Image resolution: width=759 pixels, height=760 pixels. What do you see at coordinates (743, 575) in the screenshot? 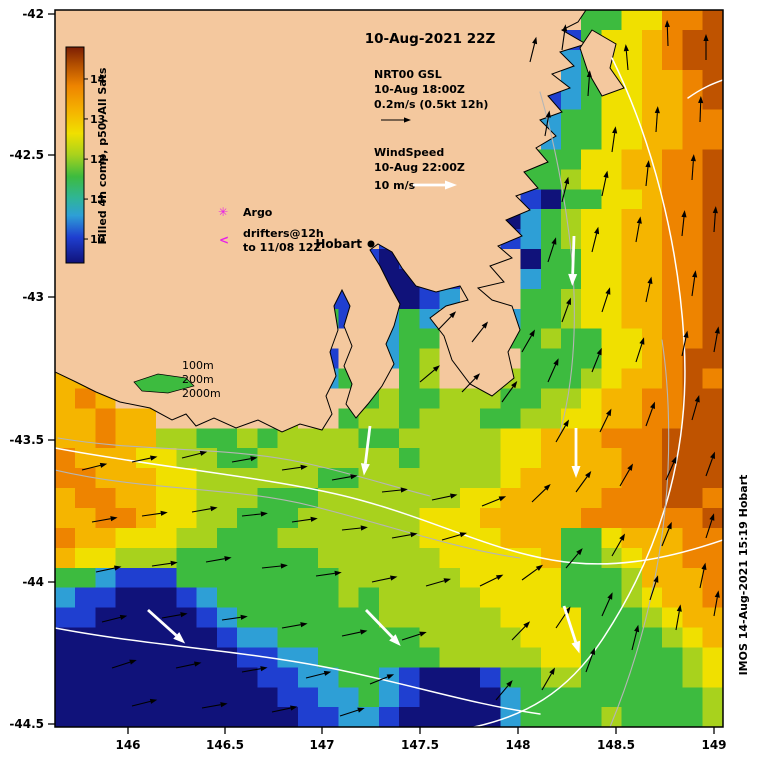
I see `credit-text: IMOS 14-Aug-2021 15:19 Hobart` at bounding box center [743, 575].